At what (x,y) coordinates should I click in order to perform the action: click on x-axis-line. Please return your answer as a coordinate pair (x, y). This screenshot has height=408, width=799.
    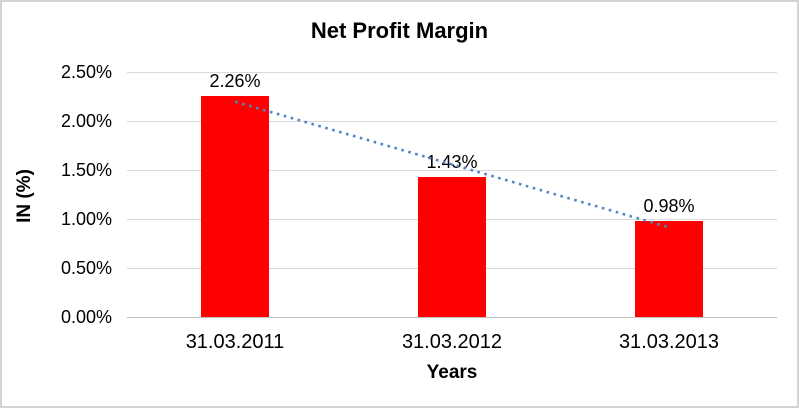
    Looking at the image, I should click on (452, 317).